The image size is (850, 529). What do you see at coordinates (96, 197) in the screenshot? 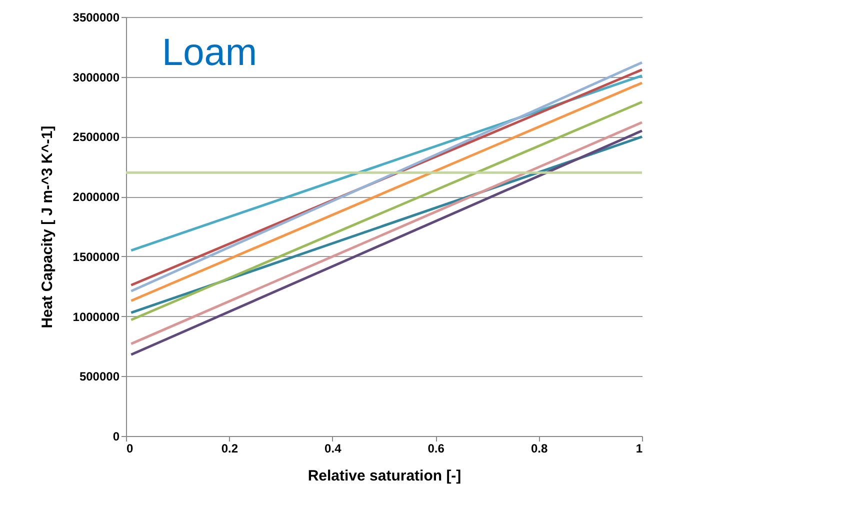
I see `y-tick-label: 2000000` at bounding box center [96, 197].